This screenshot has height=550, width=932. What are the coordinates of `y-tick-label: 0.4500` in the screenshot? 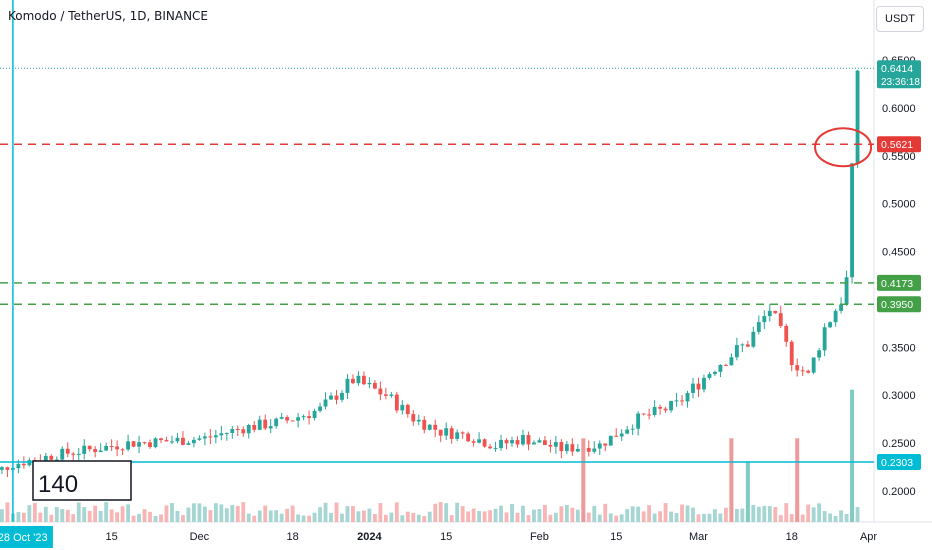 It's located at (899, 253).